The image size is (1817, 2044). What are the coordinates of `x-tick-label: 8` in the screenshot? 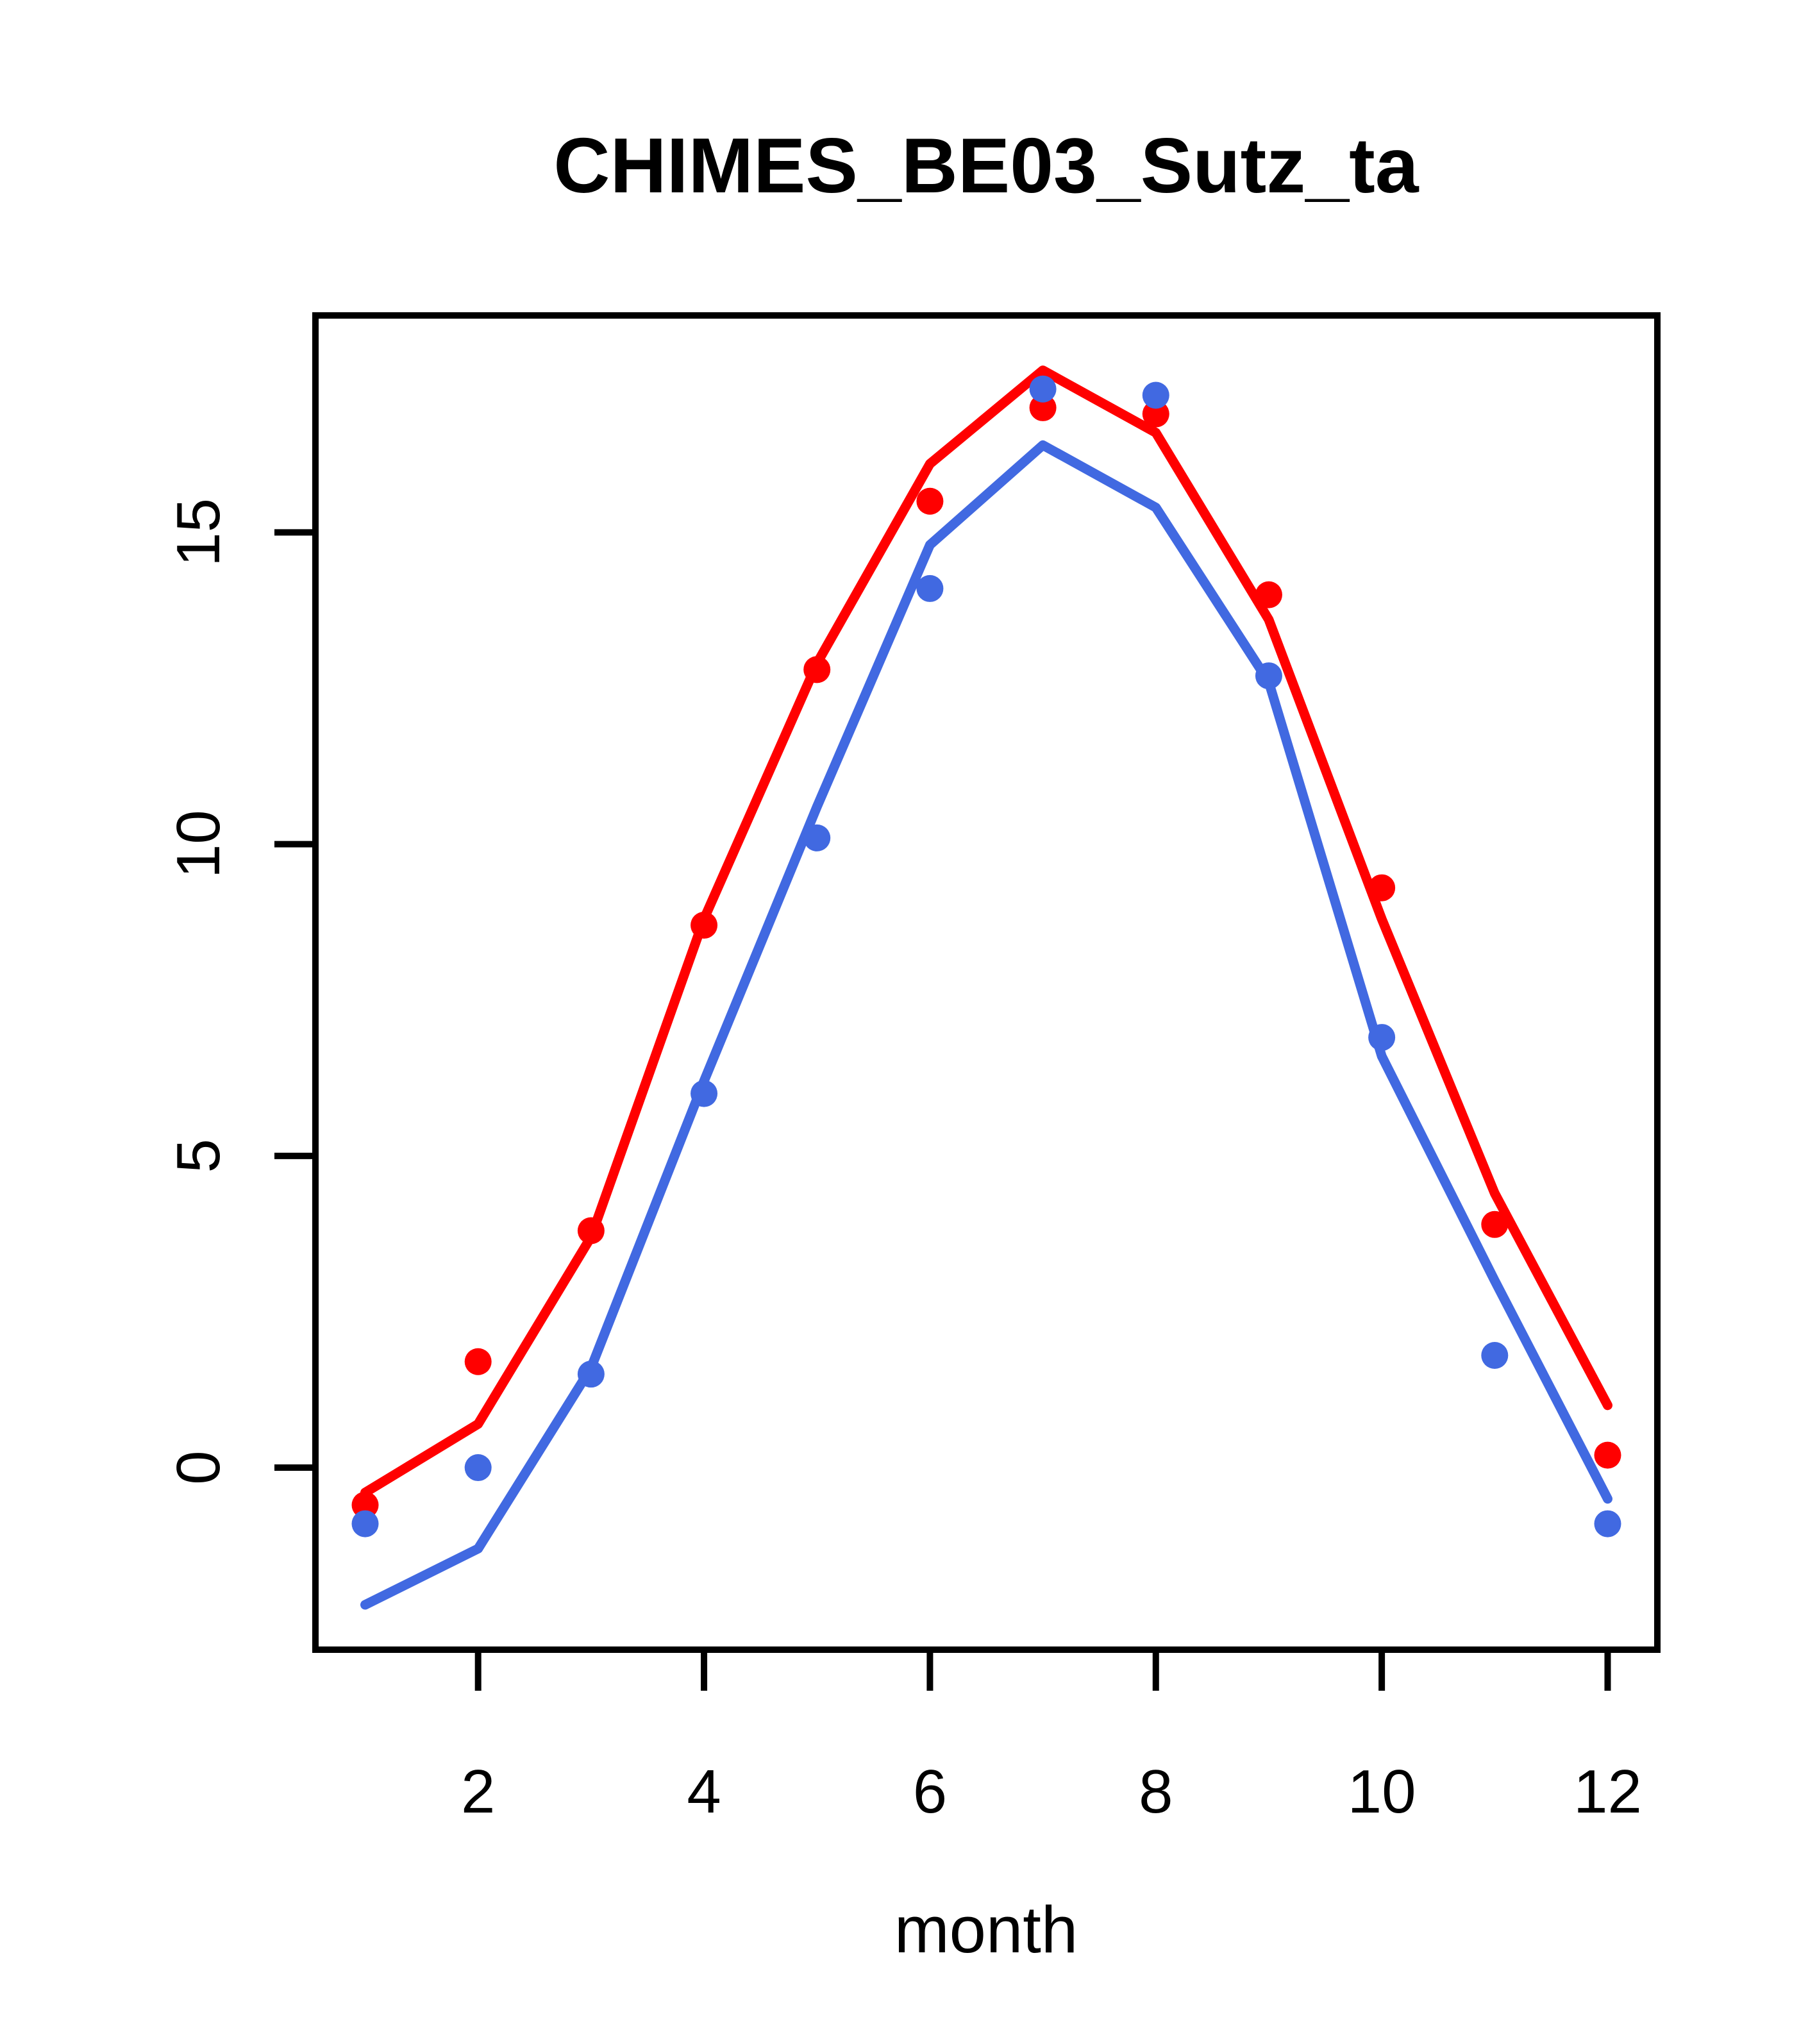 It's located at (1156, 1791).